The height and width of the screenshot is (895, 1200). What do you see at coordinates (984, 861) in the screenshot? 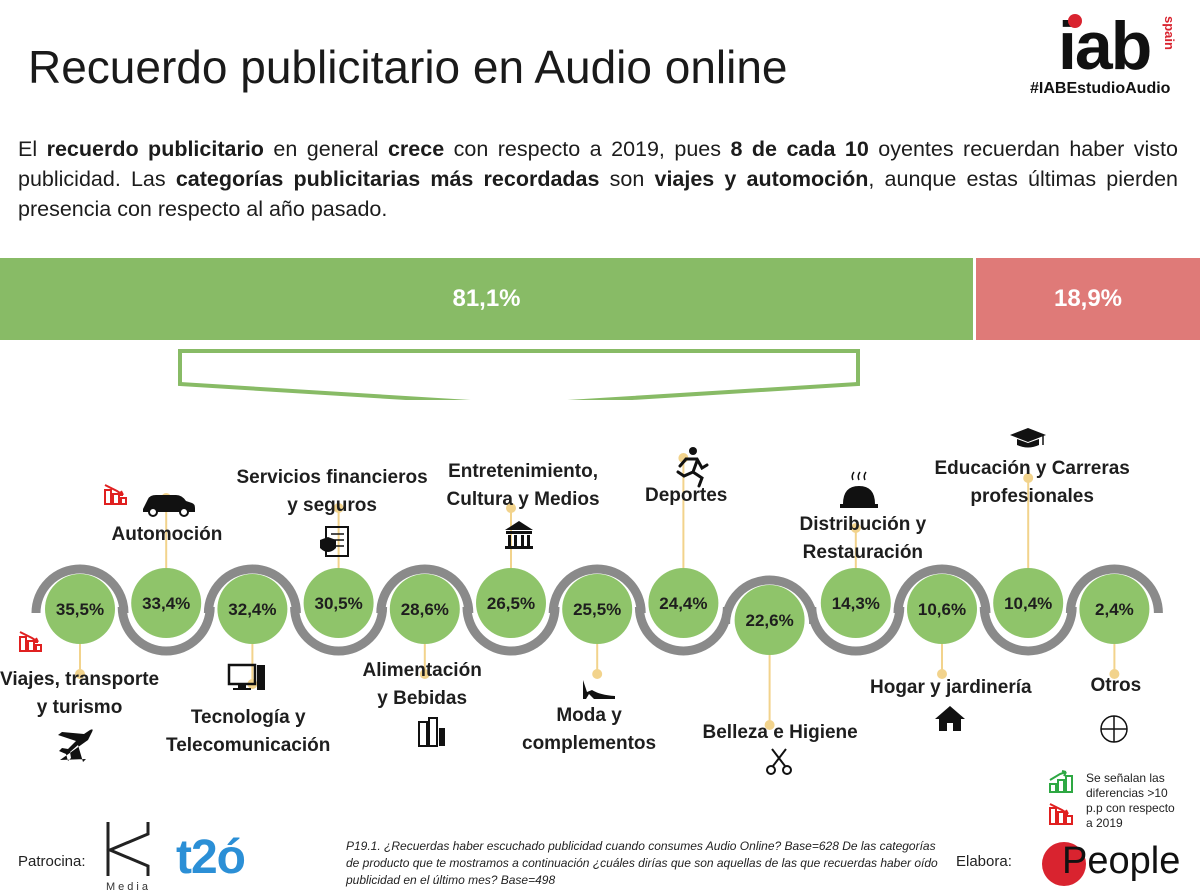
I see `elabora-label: Elabora:` at bounding box center [984, 861].